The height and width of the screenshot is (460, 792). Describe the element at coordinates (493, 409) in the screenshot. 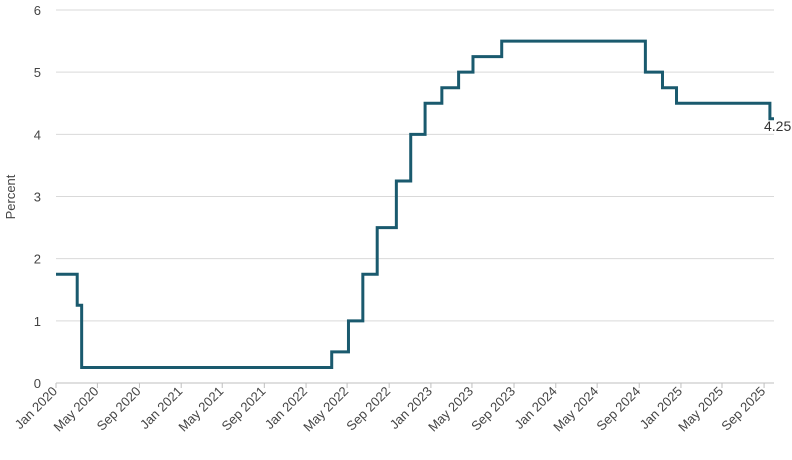

I see `x-tick-label: Sep 2023` at that location.